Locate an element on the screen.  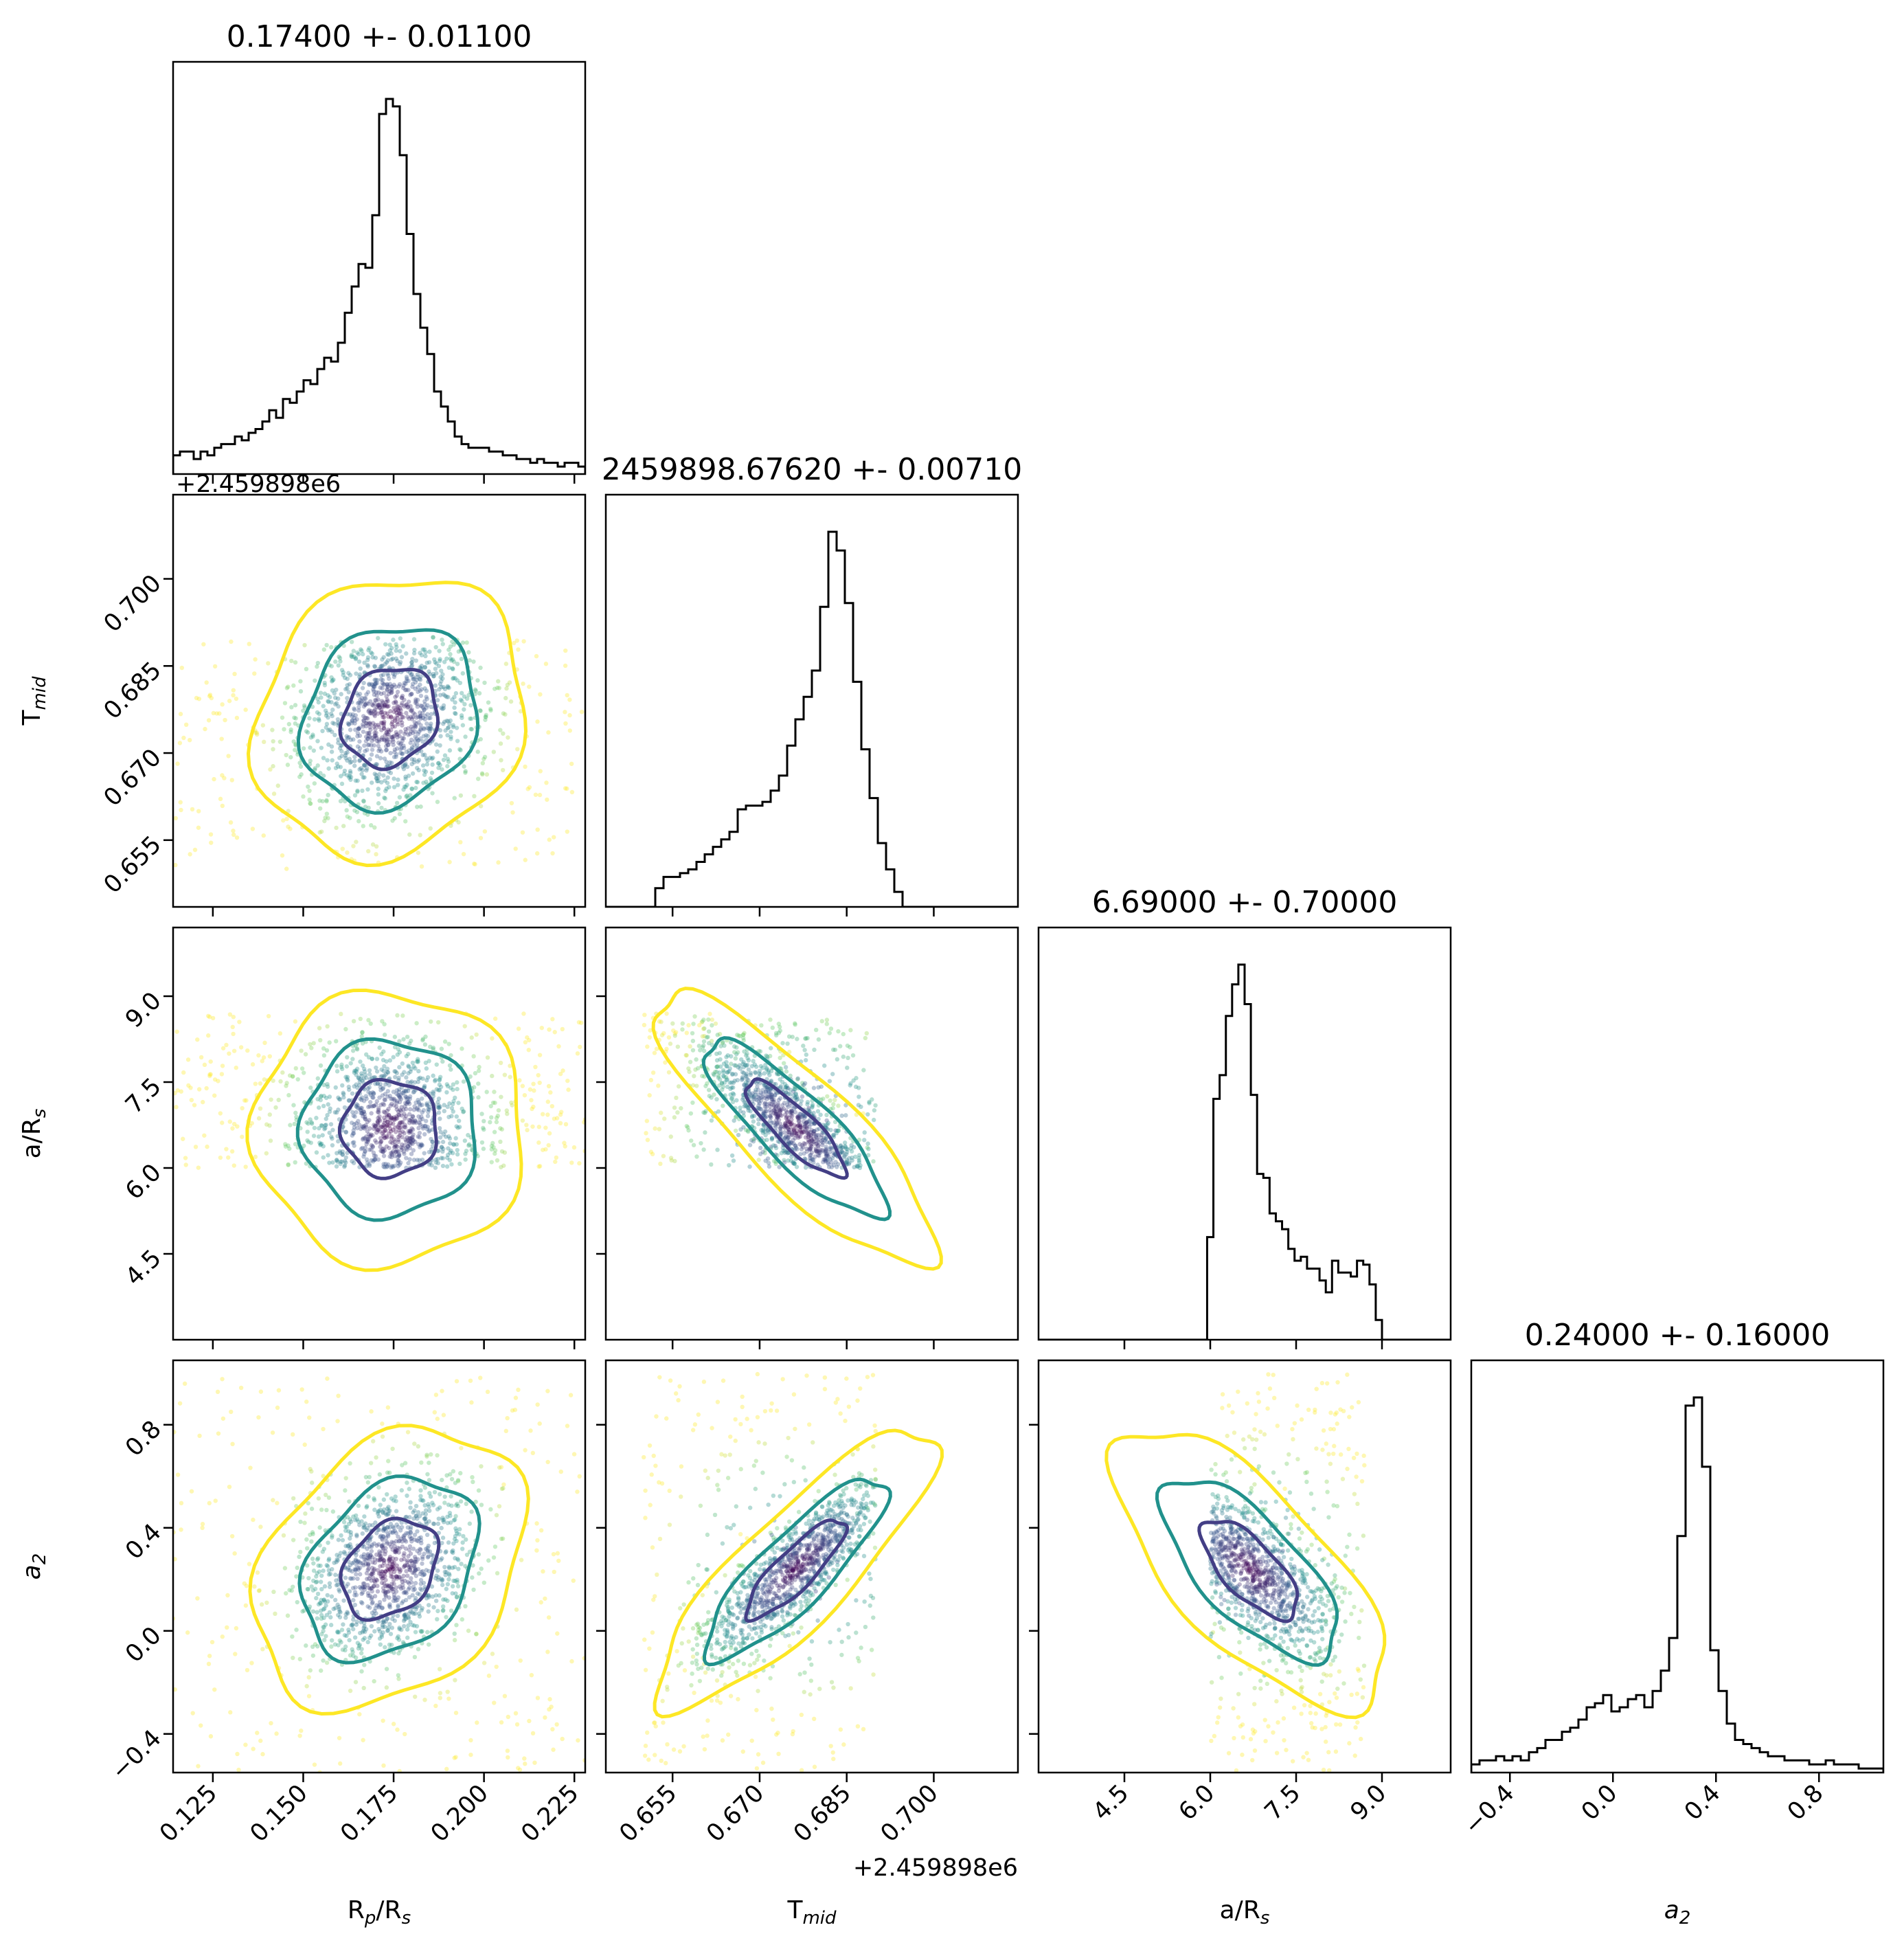
y-tick-label: 7.5 is located at coordinates (143, 1096).